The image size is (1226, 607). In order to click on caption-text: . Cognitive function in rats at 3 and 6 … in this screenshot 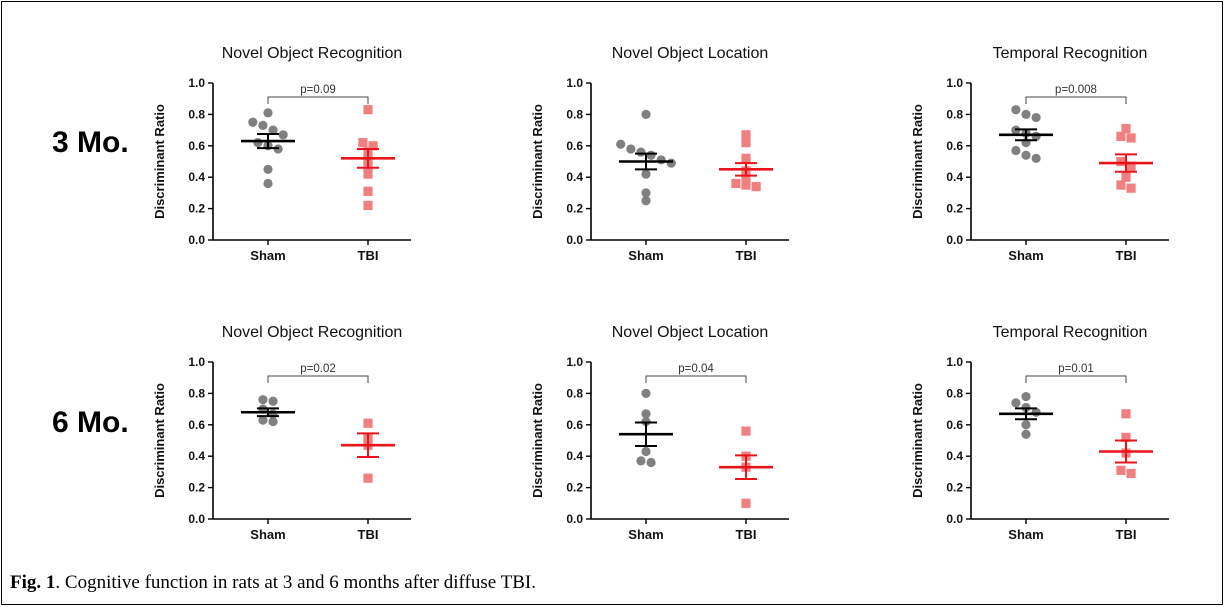, I will do `click(295, 582)`.